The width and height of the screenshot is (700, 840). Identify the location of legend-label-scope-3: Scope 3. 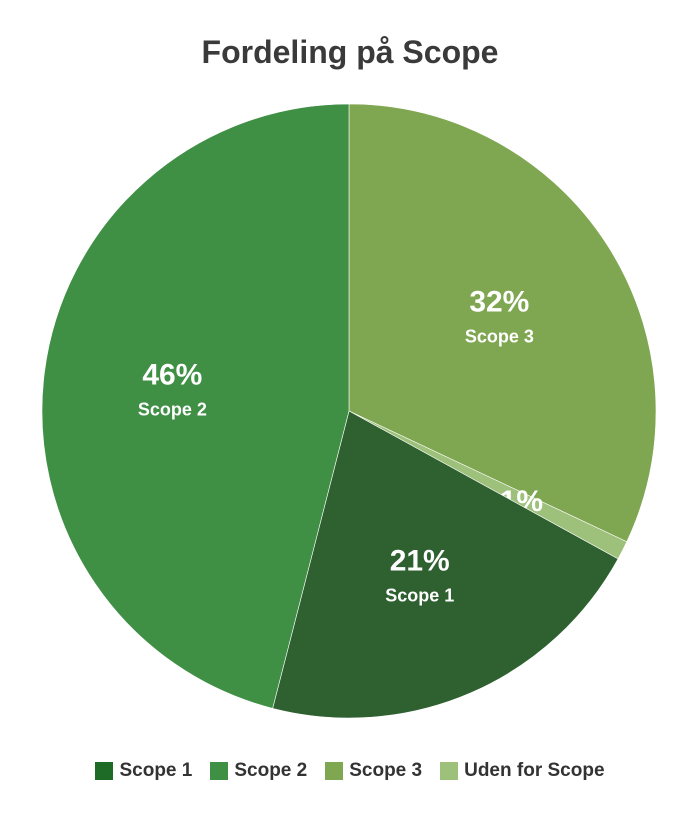
(386, 770).